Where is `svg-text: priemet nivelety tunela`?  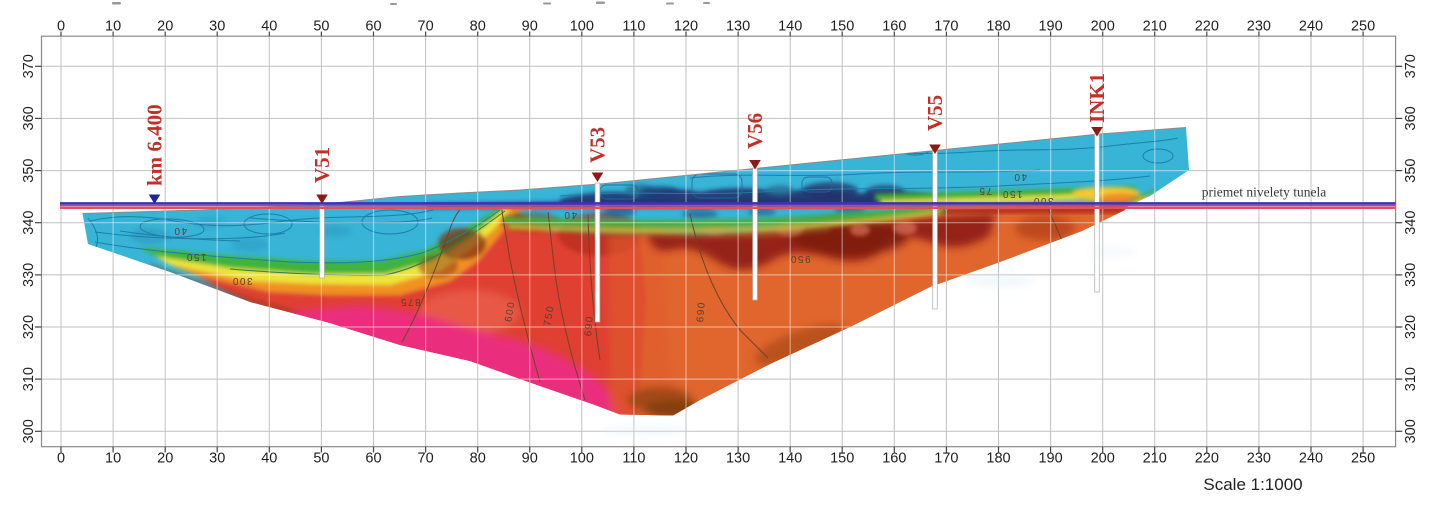
svg-text: priemet nivelety tunela is located at coordinates (1264, 192).